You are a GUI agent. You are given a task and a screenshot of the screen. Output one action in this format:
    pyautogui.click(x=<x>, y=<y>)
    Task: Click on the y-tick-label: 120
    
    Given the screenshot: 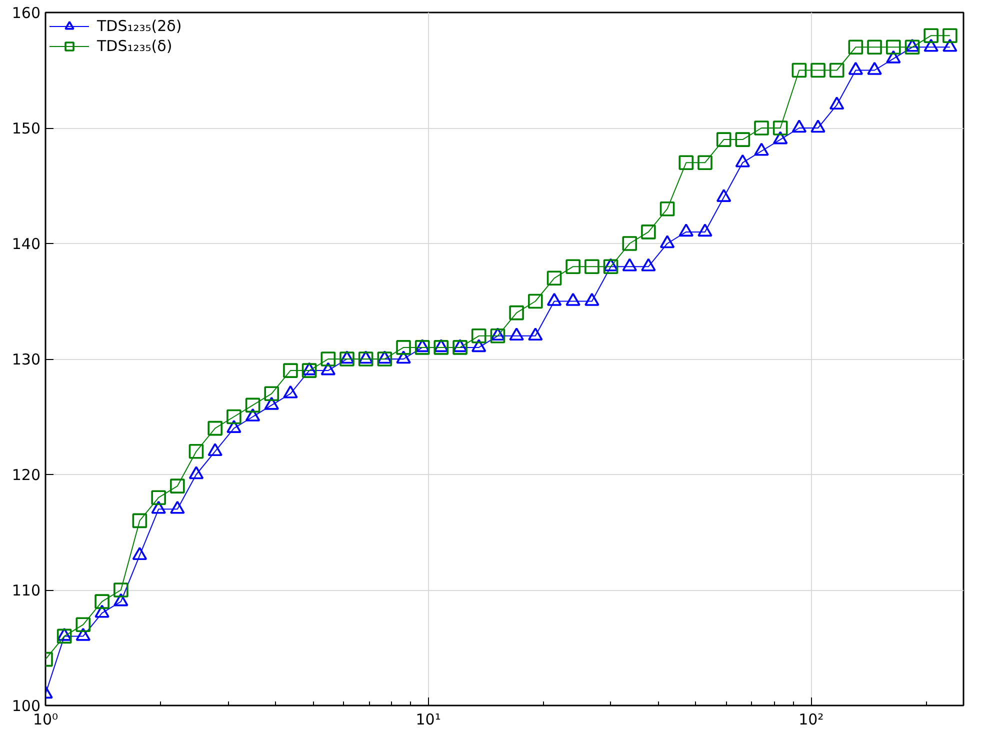 What is the action you would take?
    pyautogui.click(x=26, y=475)
    